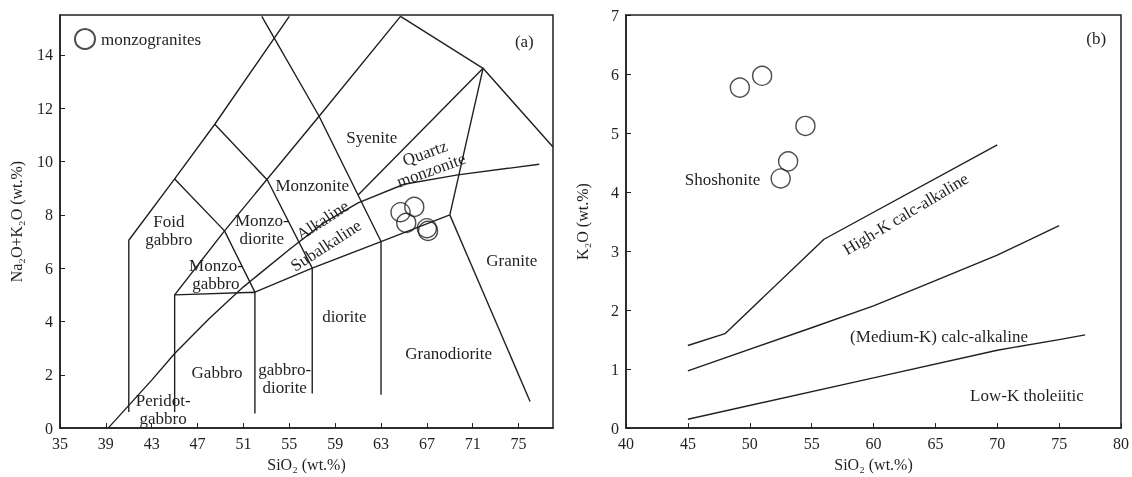 The width and height of the screenshot is (1132, 477). I want to click on annotation: Granodiorite, so click(449, 353).